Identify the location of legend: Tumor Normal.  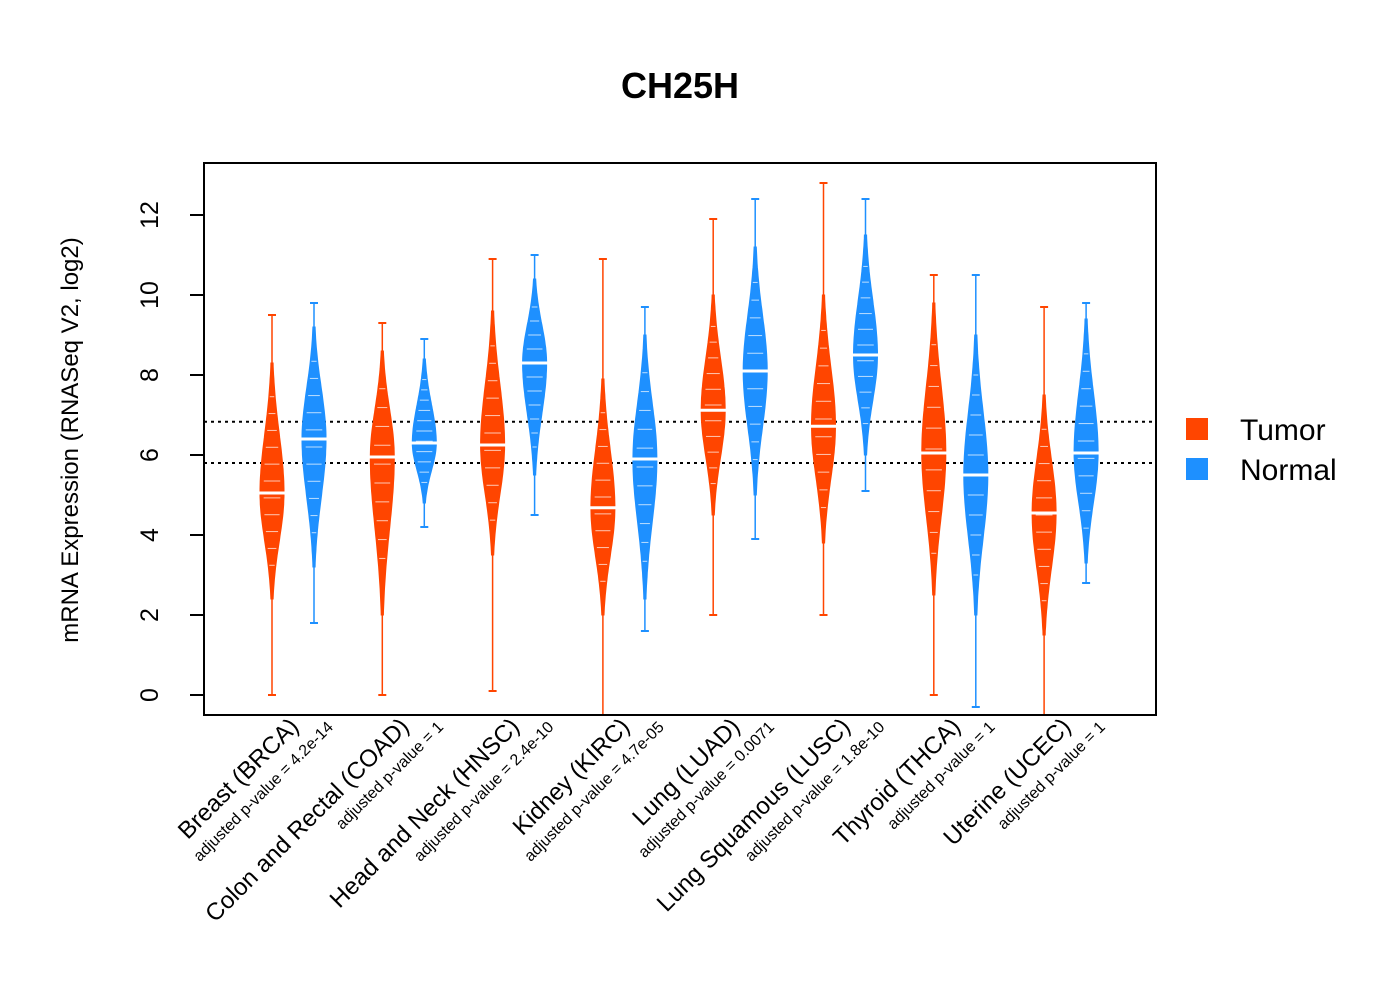
(1261, 450).